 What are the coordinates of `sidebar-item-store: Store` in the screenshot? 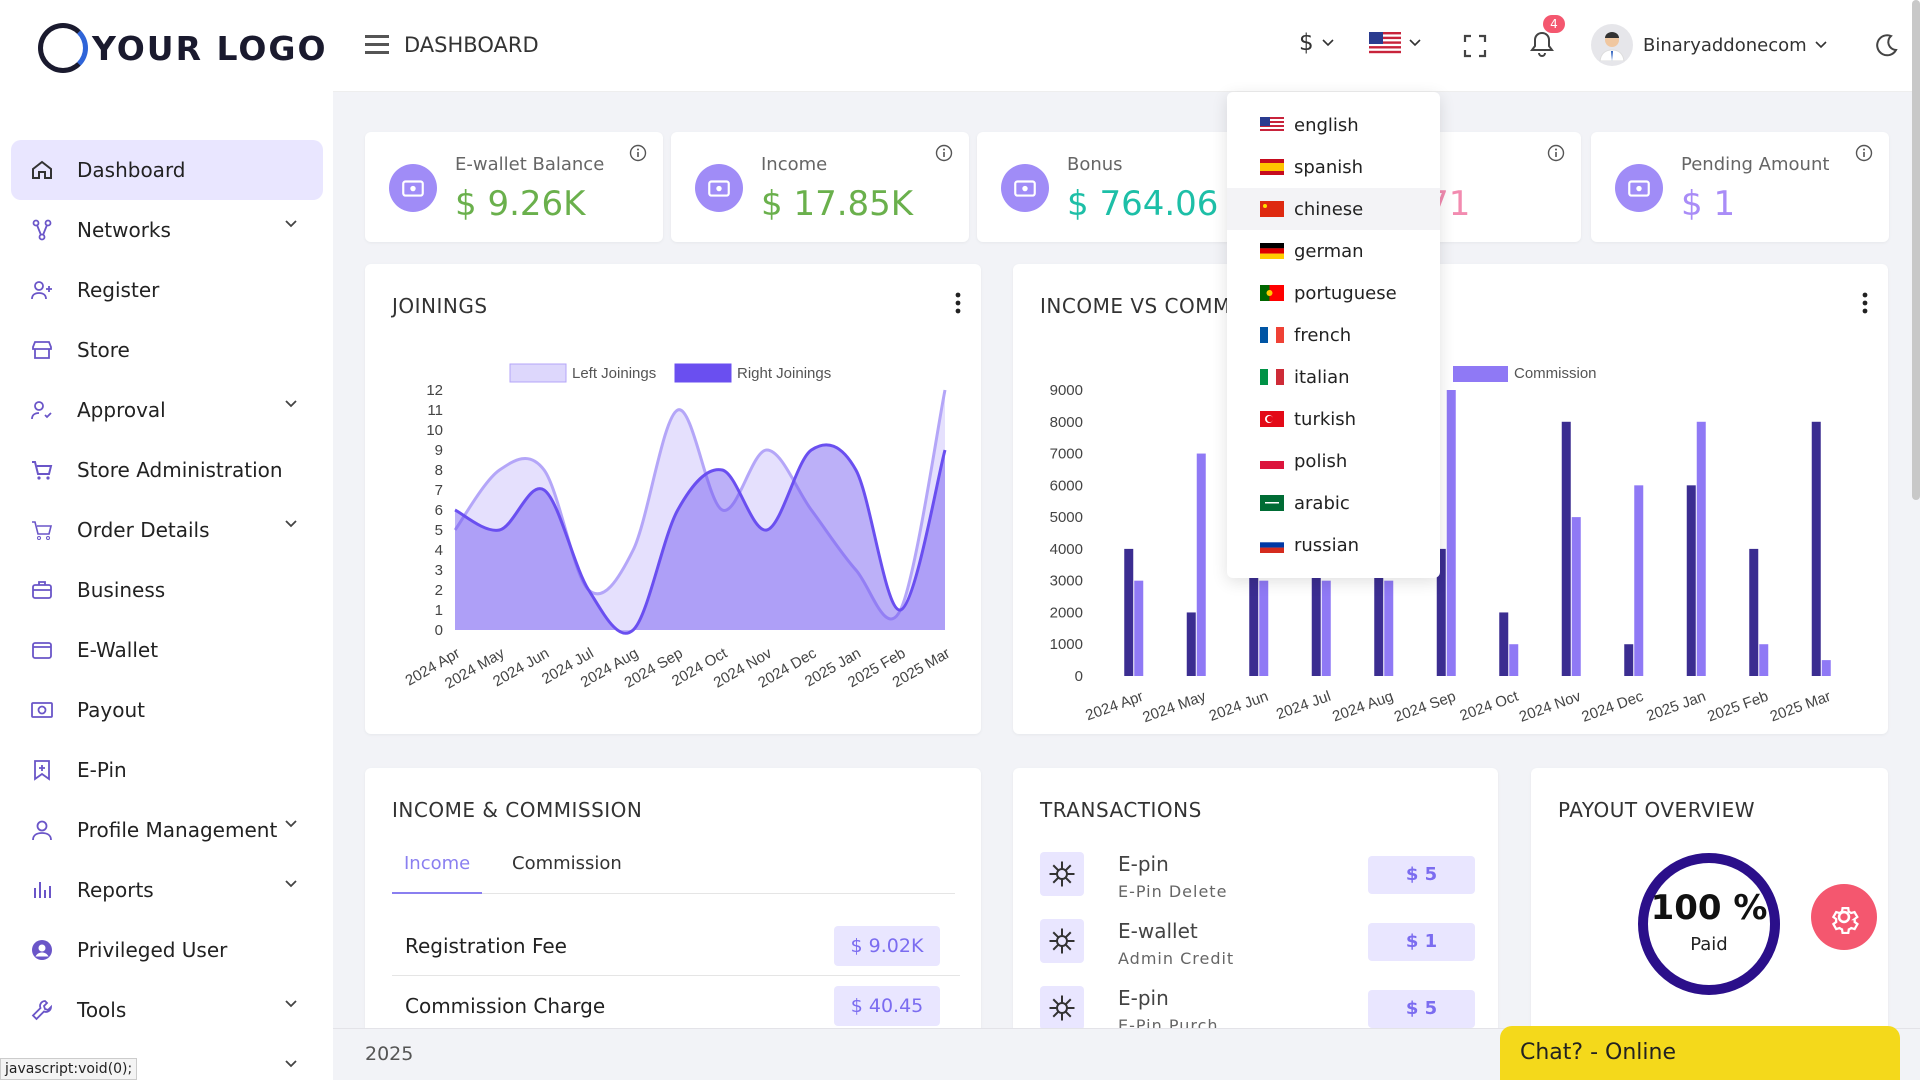 It's located at (167, 350).